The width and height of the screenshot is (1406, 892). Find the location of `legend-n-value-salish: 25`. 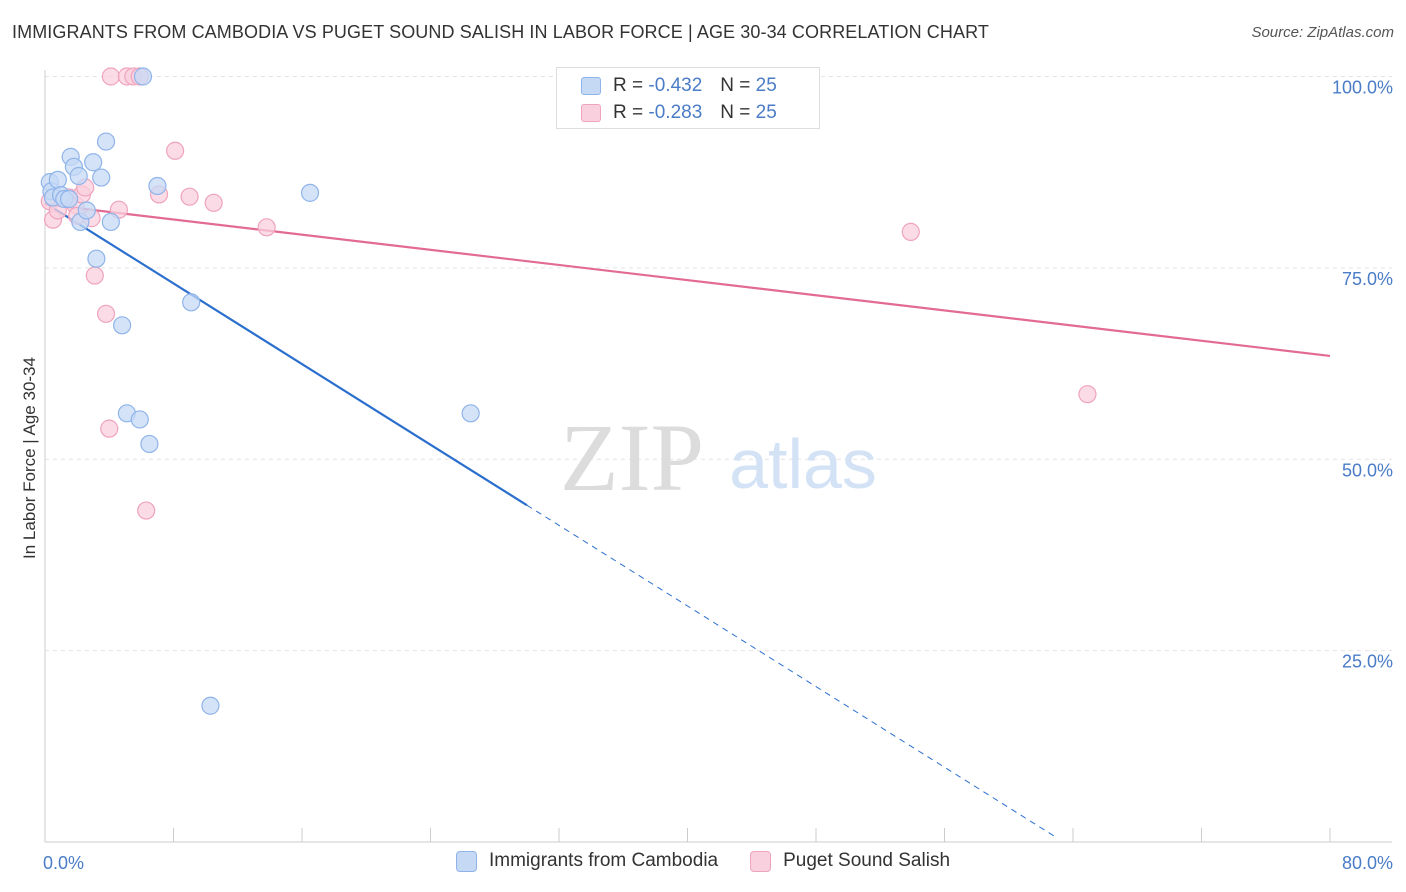

legend-n-value-salish: 25 is located at coordinates (766, 112).